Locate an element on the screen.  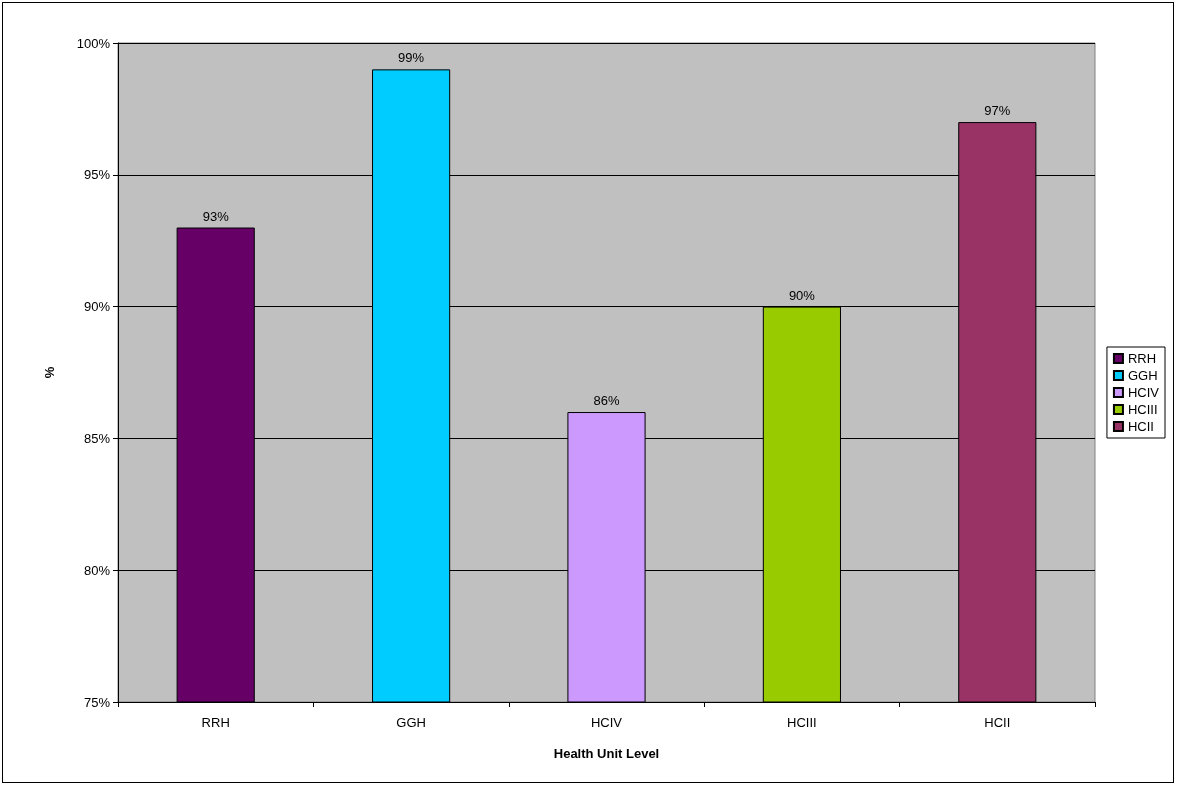
data-label: 99% is located at coordinates (411, 58).